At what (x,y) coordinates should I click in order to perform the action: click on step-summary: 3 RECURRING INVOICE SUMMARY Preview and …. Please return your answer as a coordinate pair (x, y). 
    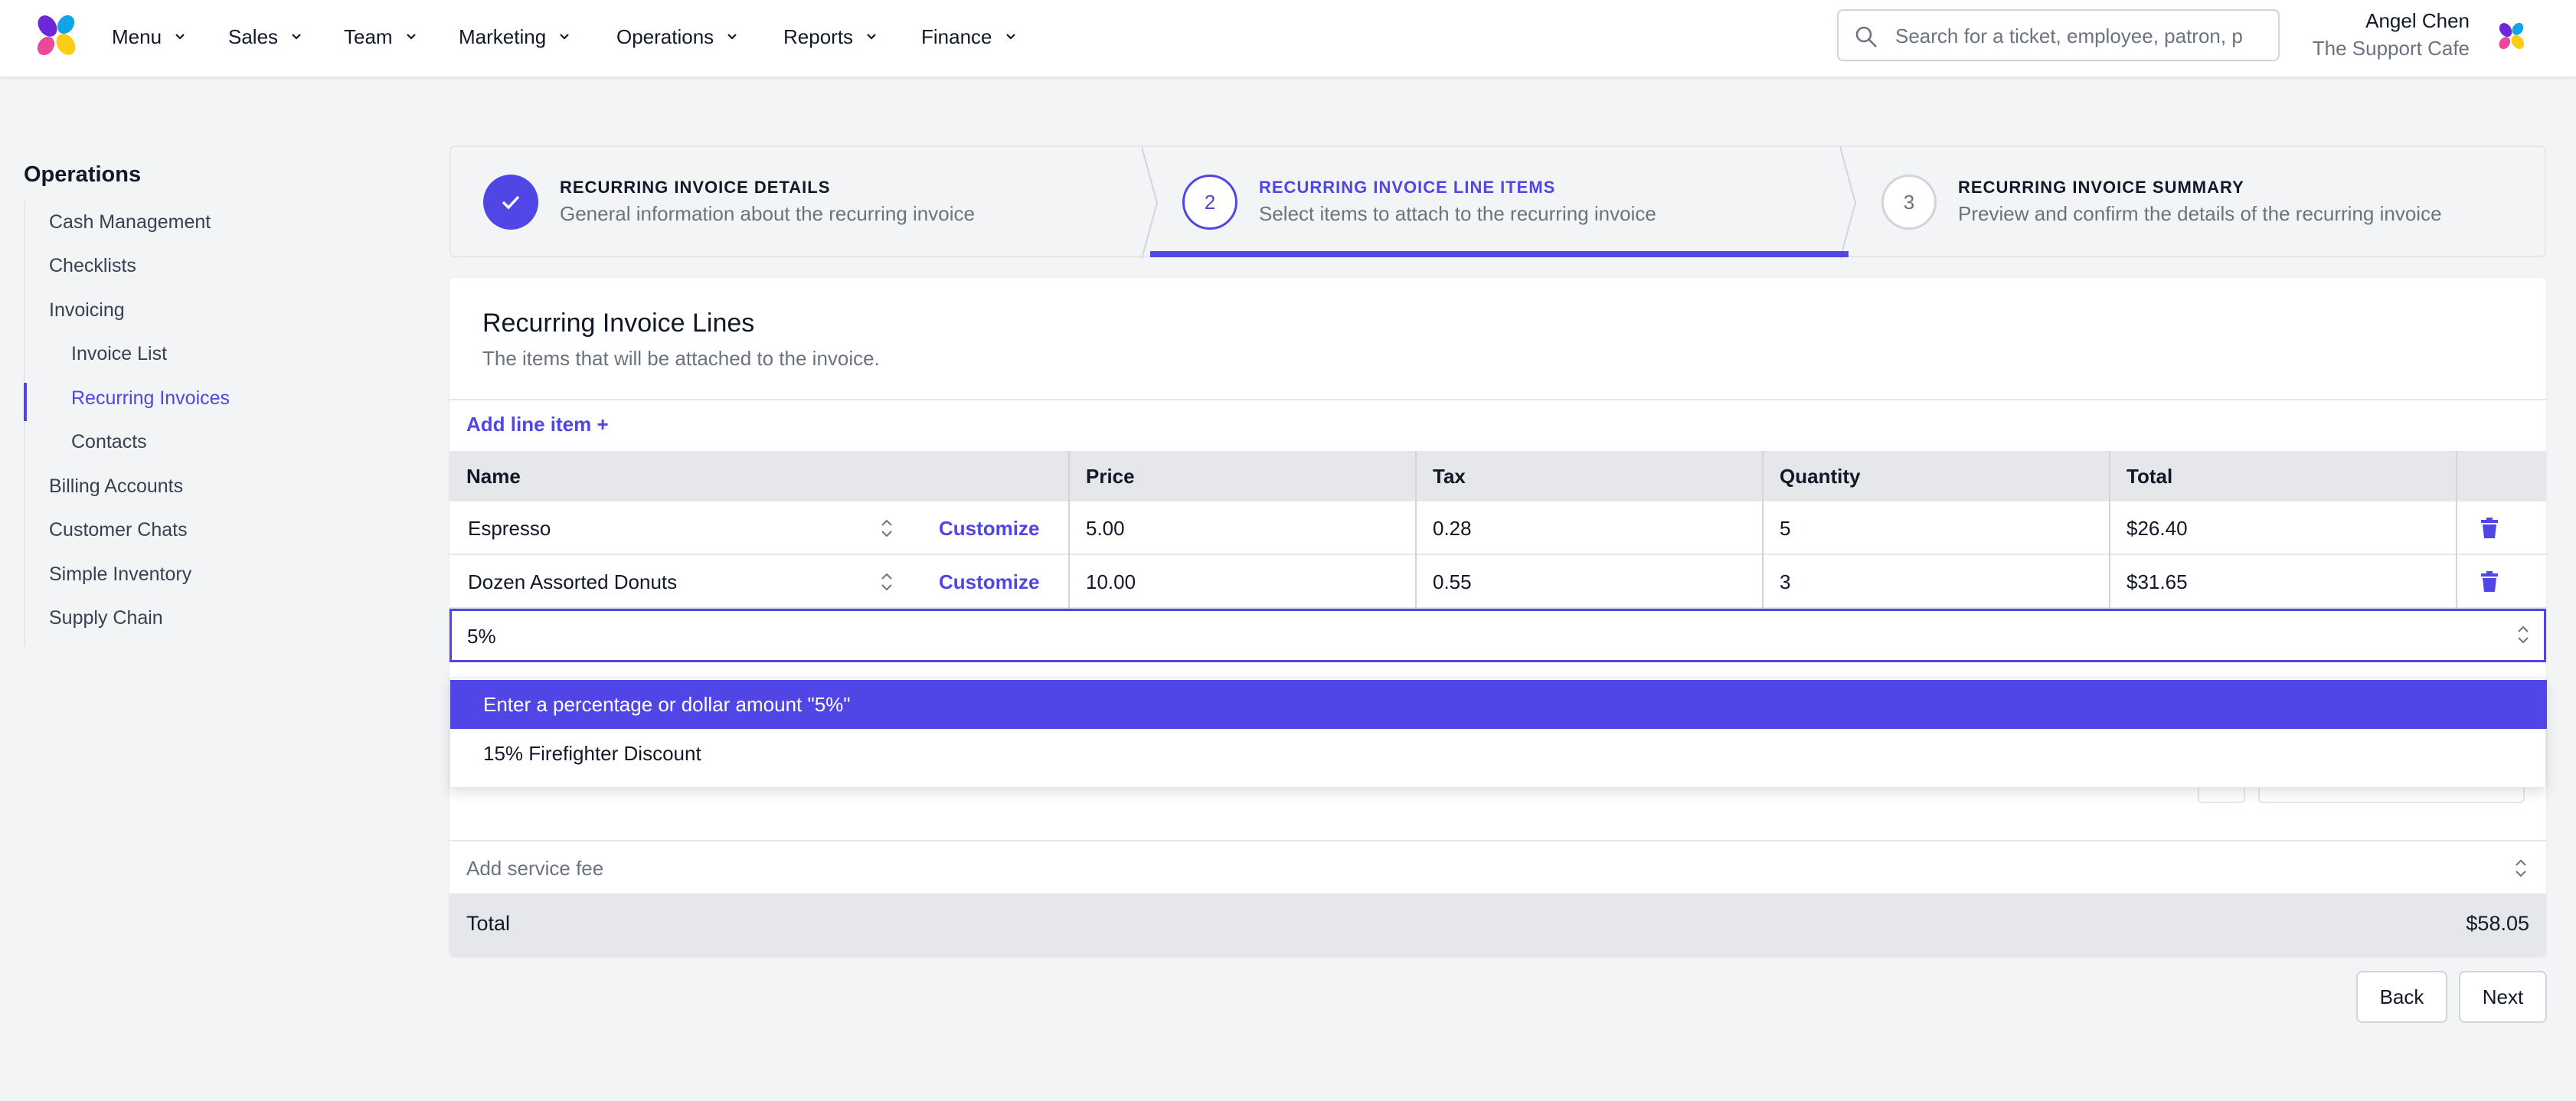
    Looking at the image, I should click on (2197, 203).